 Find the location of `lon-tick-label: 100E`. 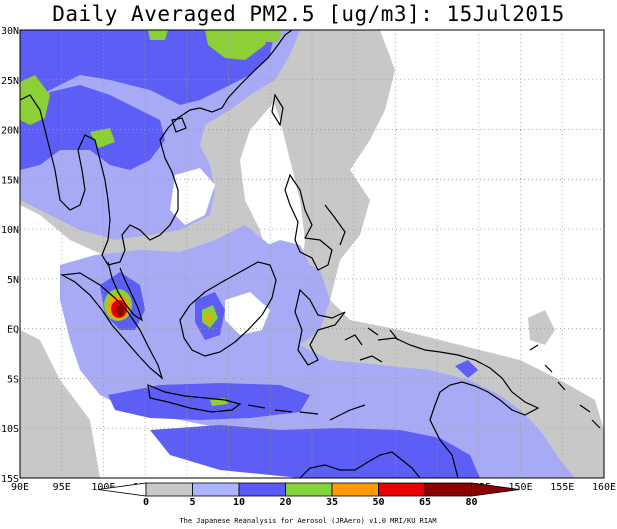

lon-tick-label: 100E is located at coordinates (103, 487).